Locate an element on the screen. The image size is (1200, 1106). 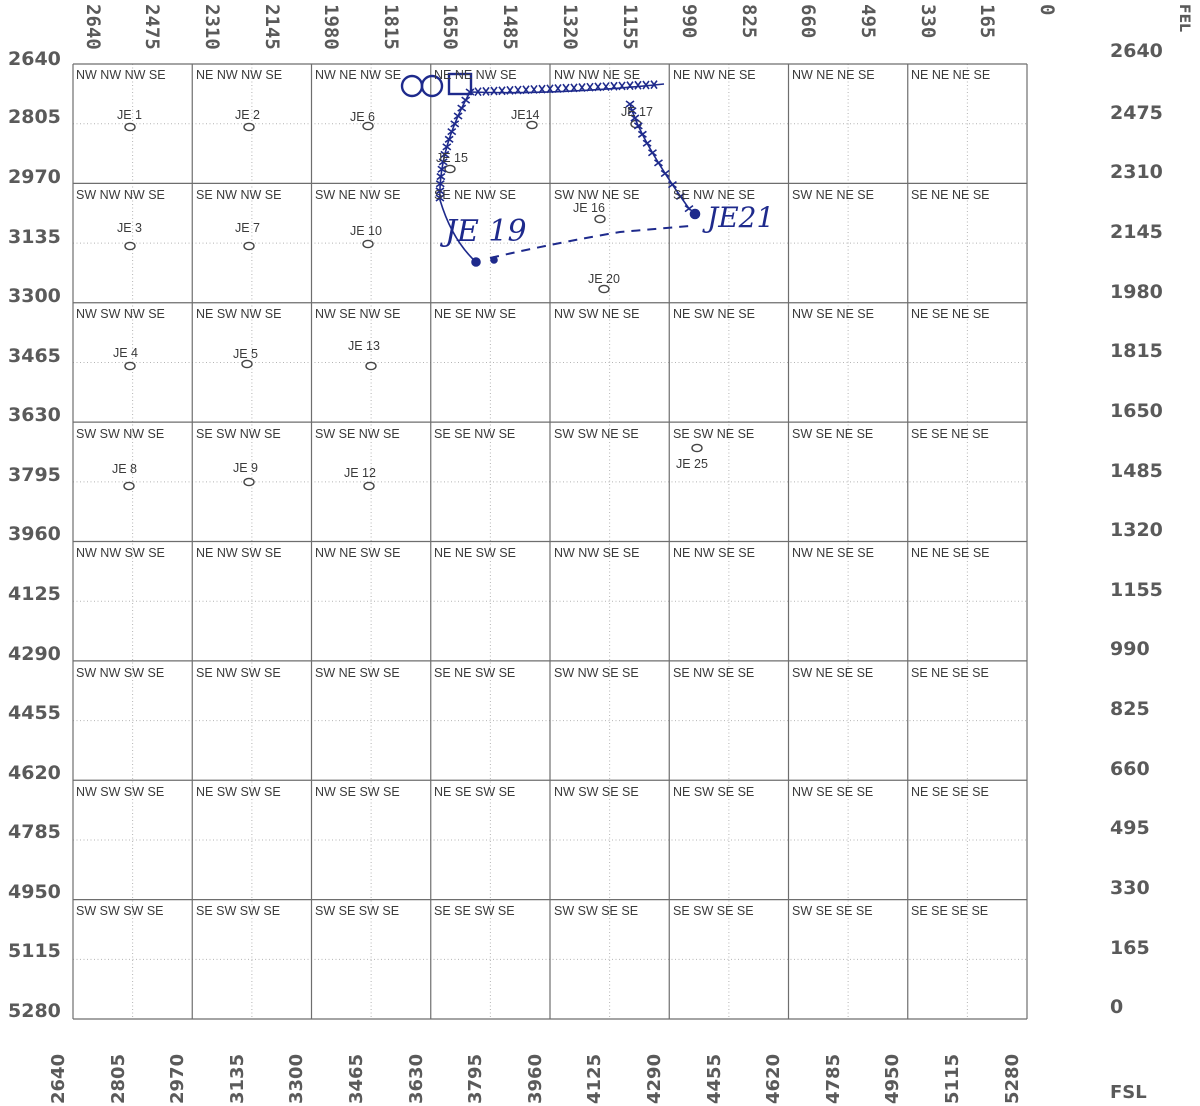
well-label: JE 13 is located at coordinates (364, 346).